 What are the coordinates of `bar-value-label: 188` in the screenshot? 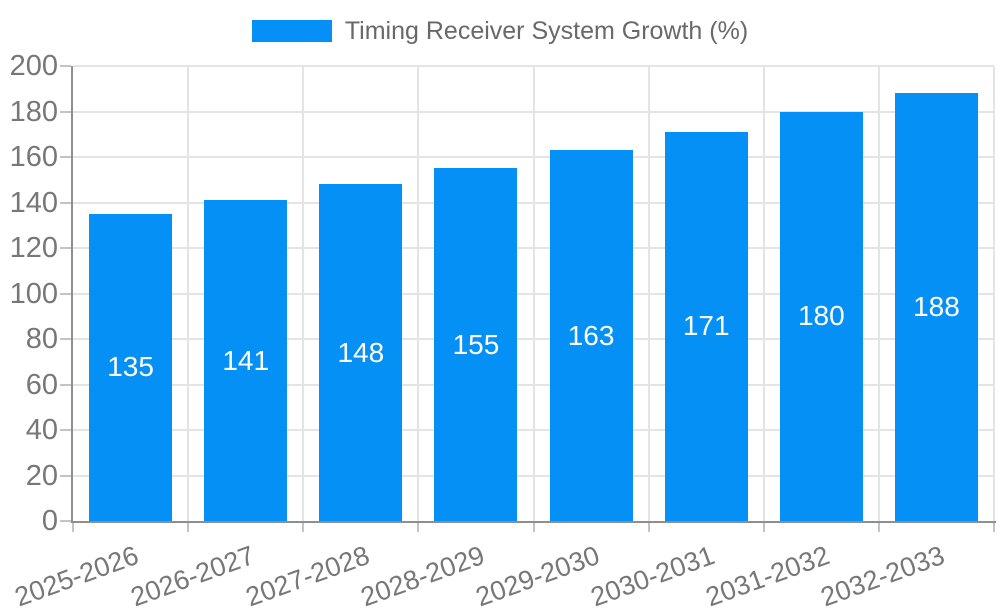 It's located at (936, 307).